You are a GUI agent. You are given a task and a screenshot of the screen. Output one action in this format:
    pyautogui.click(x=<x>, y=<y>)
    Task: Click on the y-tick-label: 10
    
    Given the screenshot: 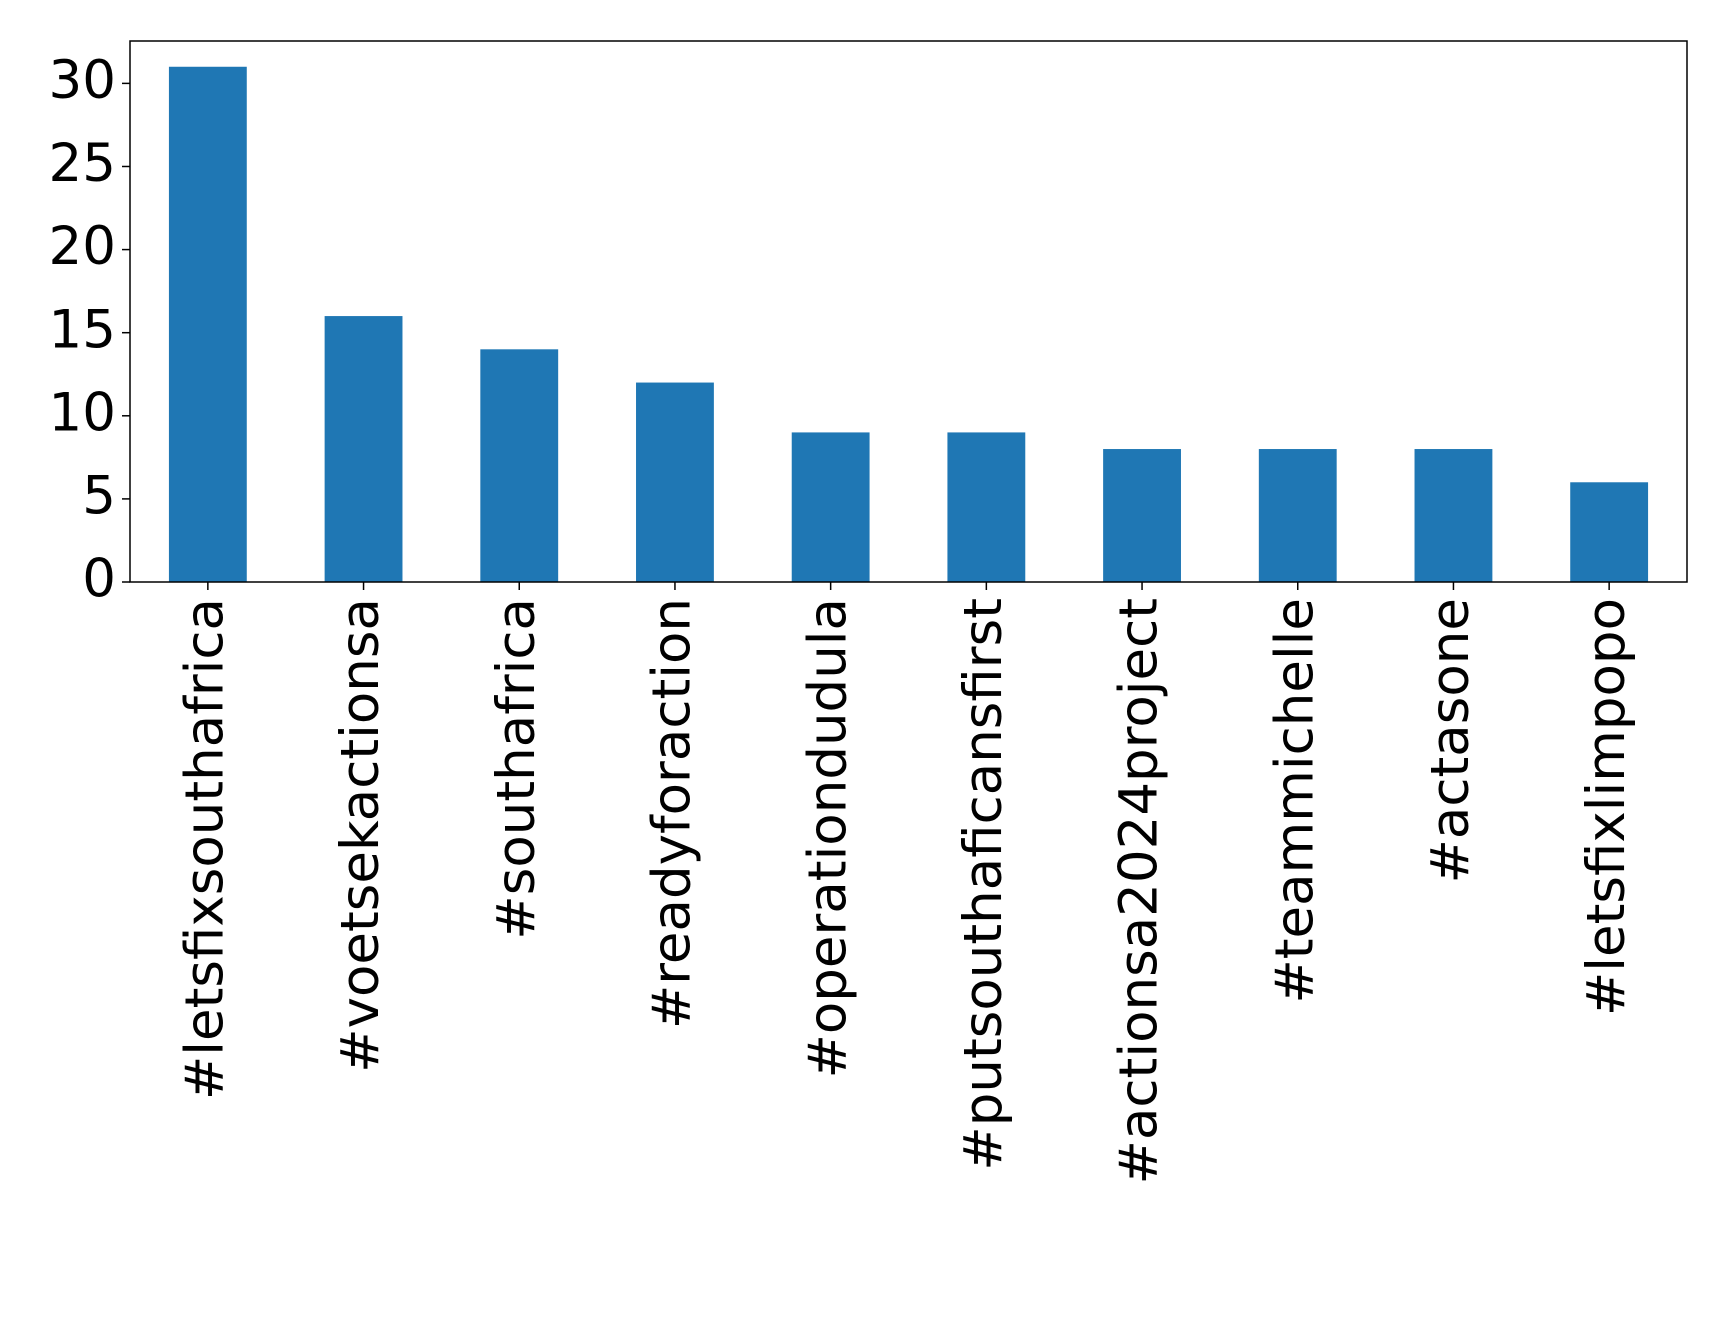 What is the action you would take?
    pyautogui.click(x=82, y=412)
    